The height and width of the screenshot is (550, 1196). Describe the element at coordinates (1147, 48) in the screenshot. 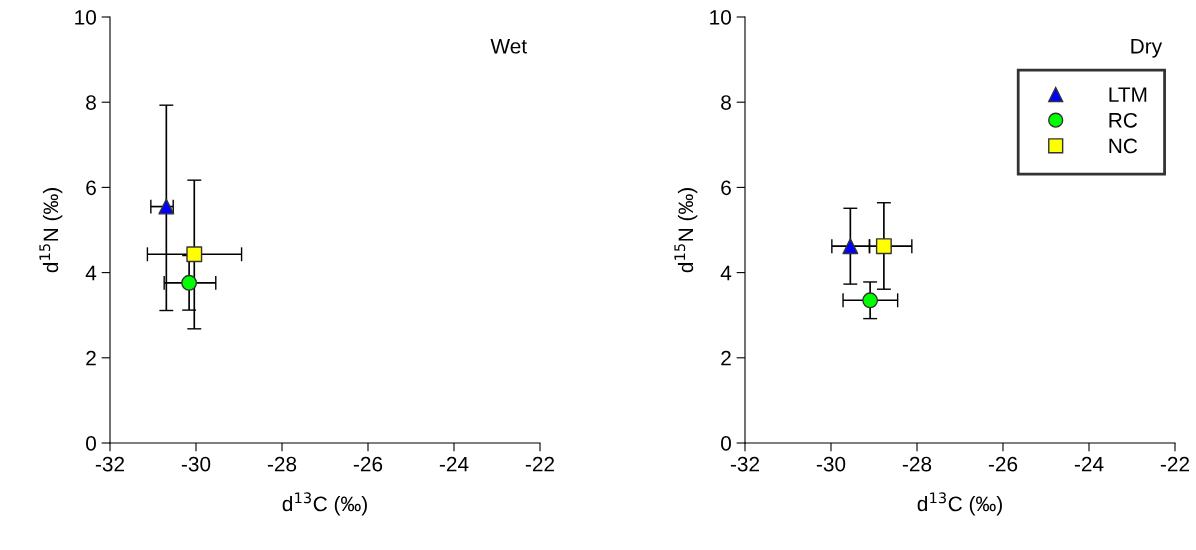

I see `annotation: Dry` at that location.